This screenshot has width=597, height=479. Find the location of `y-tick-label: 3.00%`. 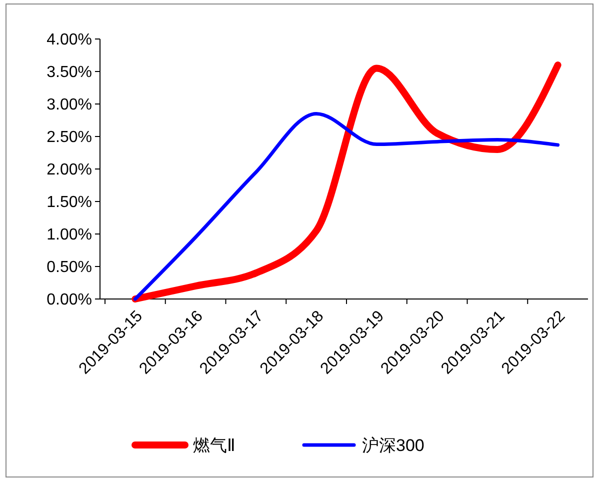

y-tick-label: 3.00% is located at coordinates (69, 105).